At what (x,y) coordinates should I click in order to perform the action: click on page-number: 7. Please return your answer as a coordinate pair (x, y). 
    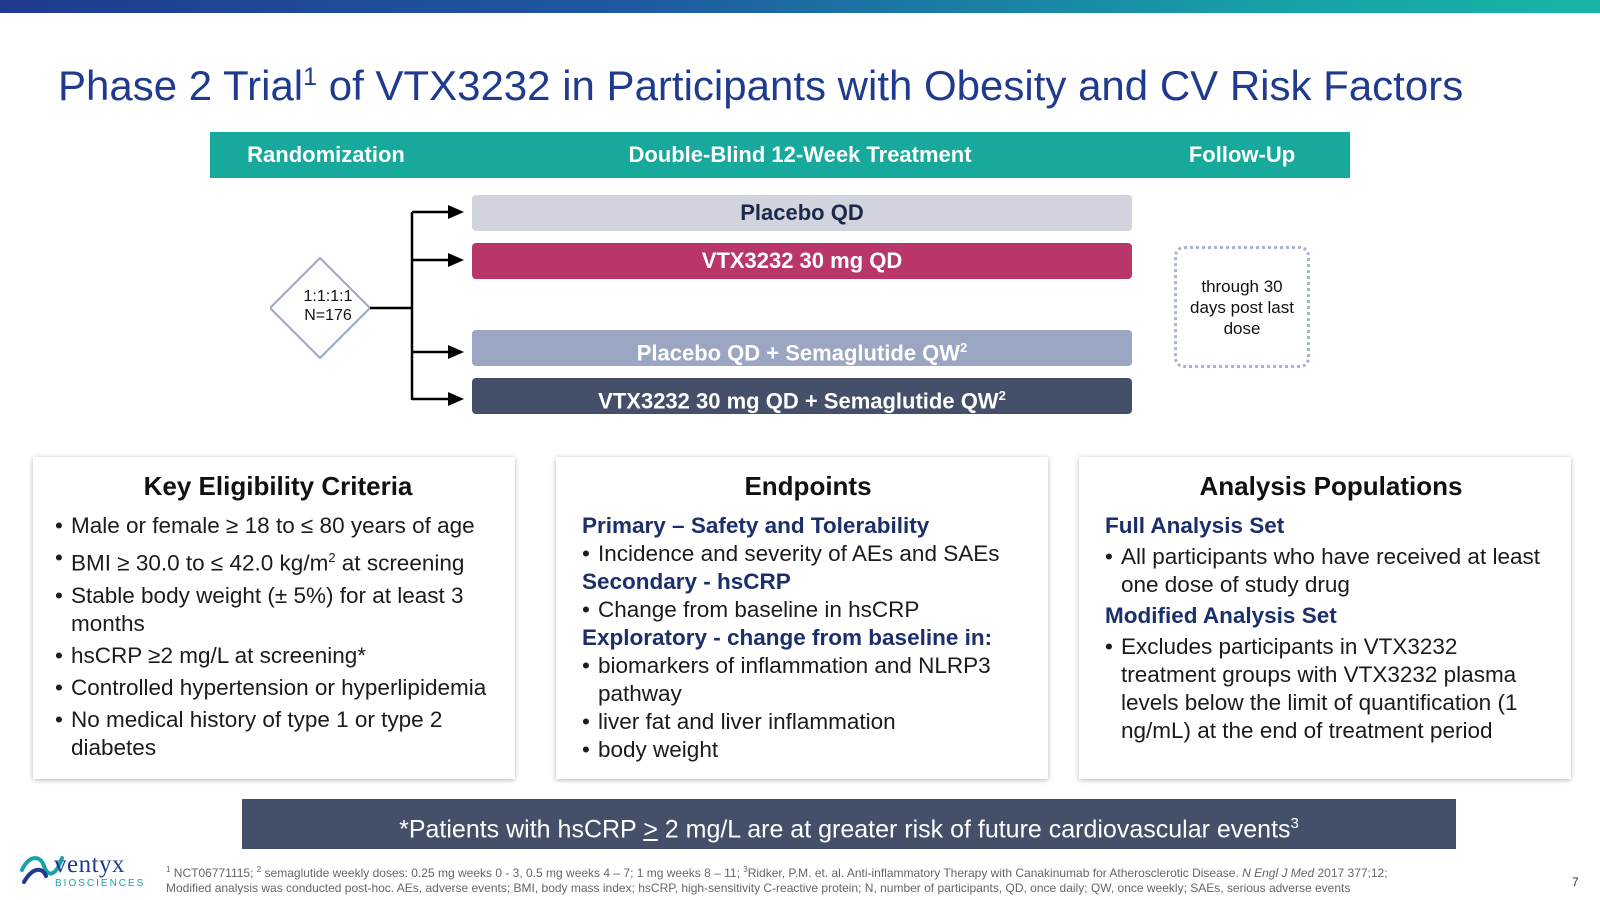
    Looking at the image, I should click on (1575, 882).